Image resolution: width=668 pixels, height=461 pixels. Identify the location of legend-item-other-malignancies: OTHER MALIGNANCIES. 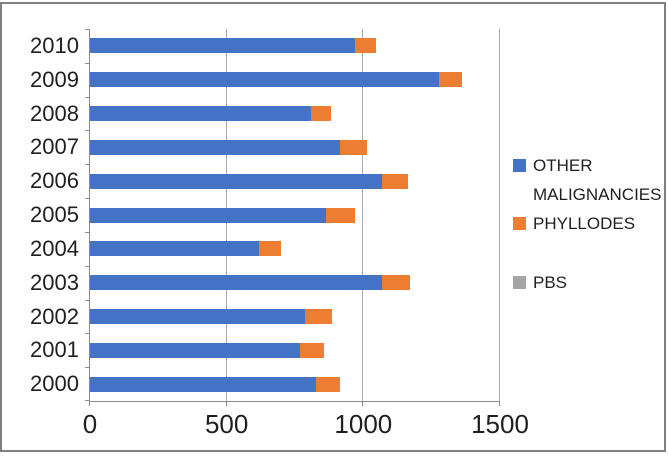
(590, 180).